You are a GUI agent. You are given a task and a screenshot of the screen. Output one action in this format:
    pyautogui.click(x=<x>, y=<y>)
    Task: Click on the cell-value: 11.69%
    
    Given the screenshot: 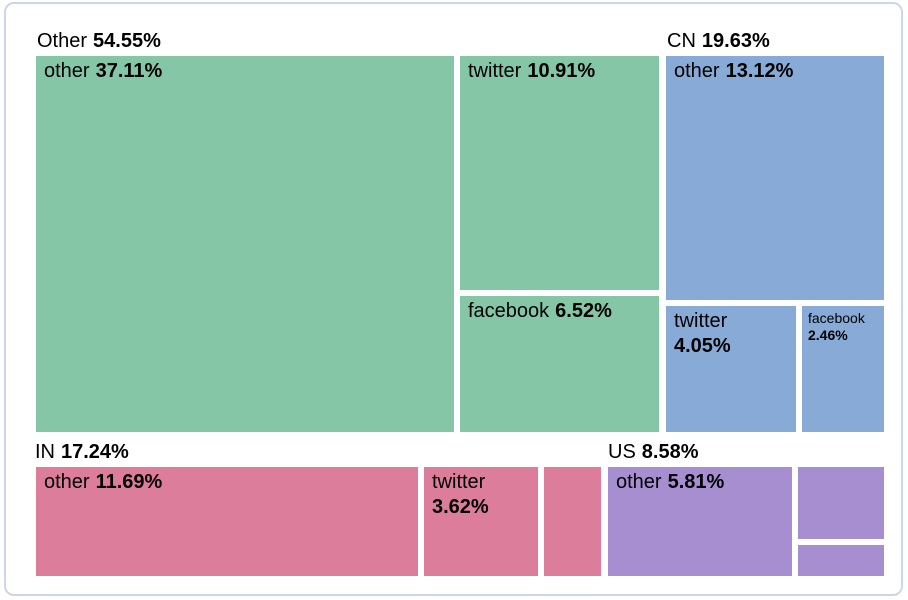 What is the action you would take?
    pyautogui.click(x=129, y=482)
    